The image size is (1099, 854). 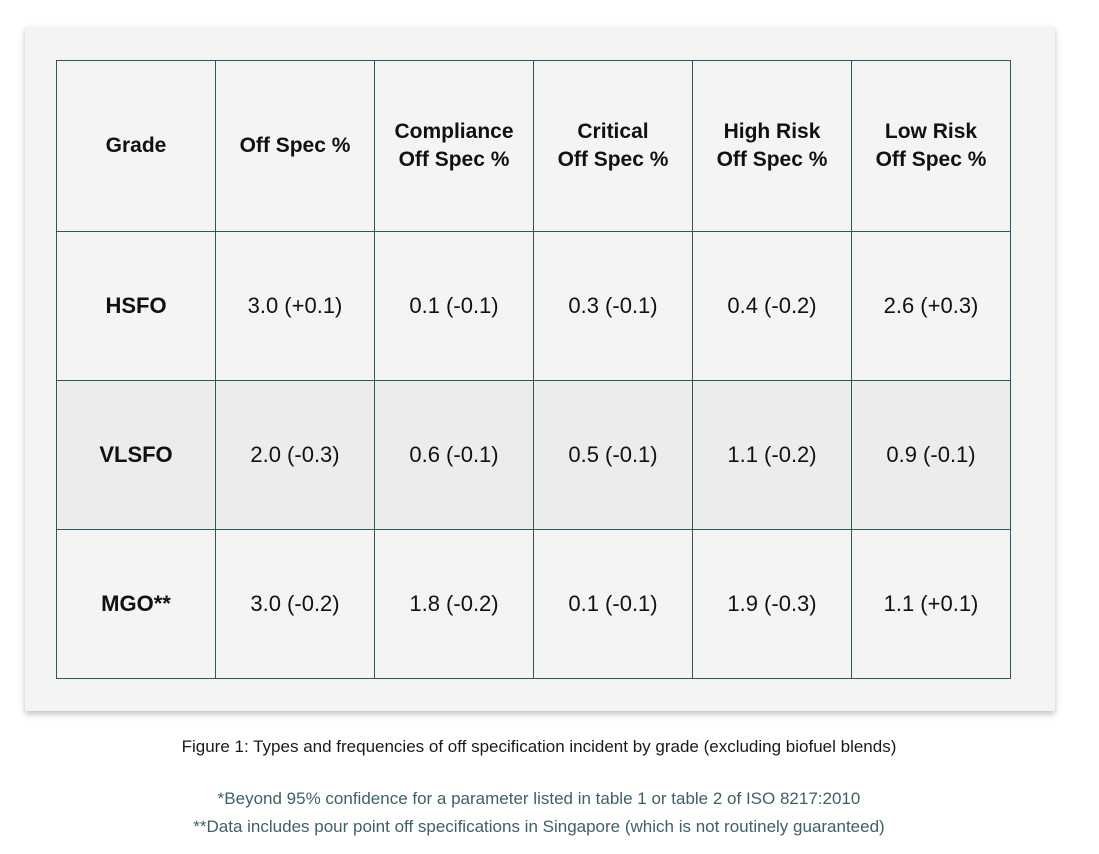 What do you see at coordinates (136, 306) in the screenshot?
I see `grade-cell: HSFO` at bounding box center [136, 306].